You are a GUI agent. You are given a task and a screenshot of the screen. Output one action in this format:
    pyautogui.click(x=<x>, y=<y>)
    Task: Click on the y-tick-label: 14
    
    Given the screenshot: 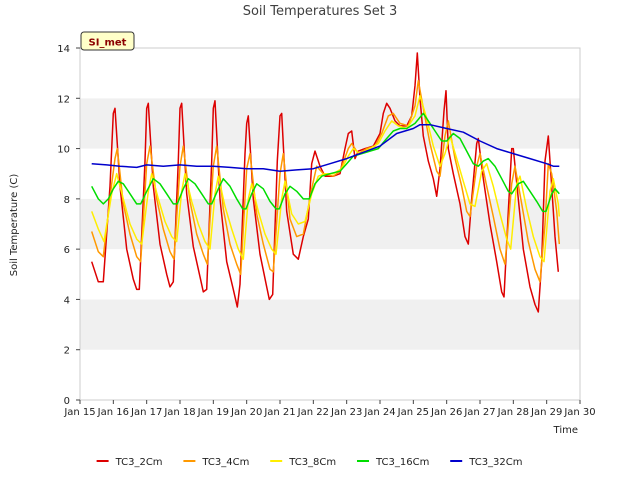 What is the action you would take?
    pyautogui.click(x=63, y=49)
    